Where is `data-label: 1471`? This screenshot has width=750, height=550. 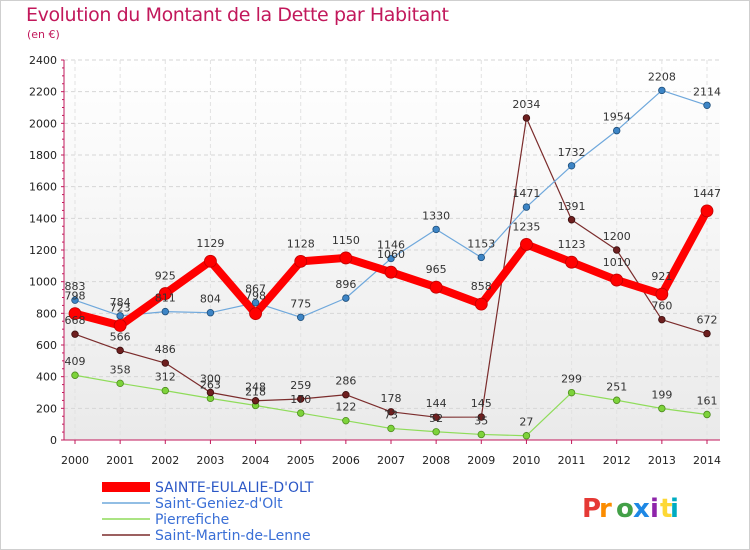 data-label: 1471 is located at coordinates (526, 193).